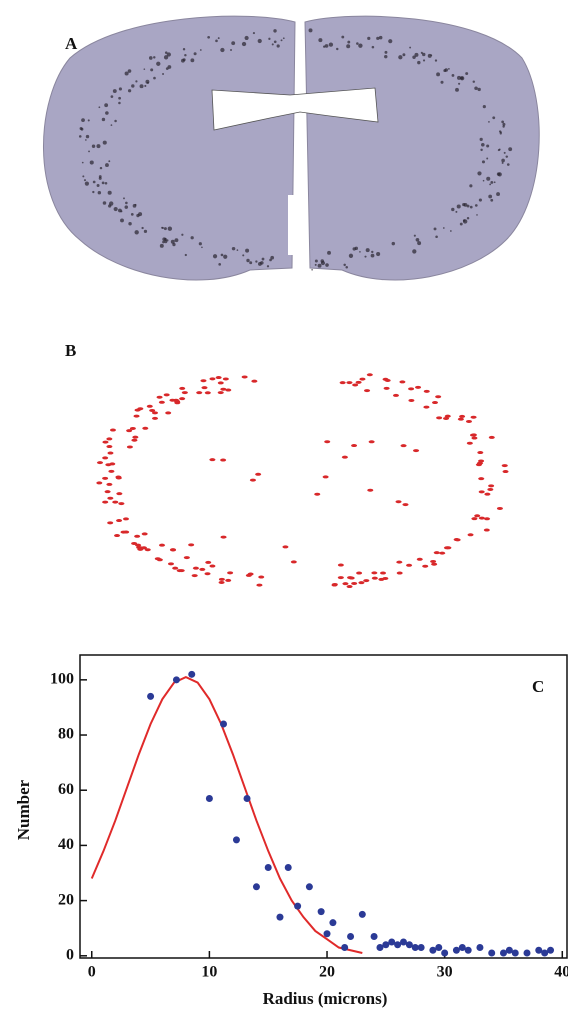 Image resolution: width=568 pixels, height=1015 pixels. What do you see at coordinates (70, 954) in the screenshot?
I see `y-tick-label: 0` at bounding box center [70, 954].